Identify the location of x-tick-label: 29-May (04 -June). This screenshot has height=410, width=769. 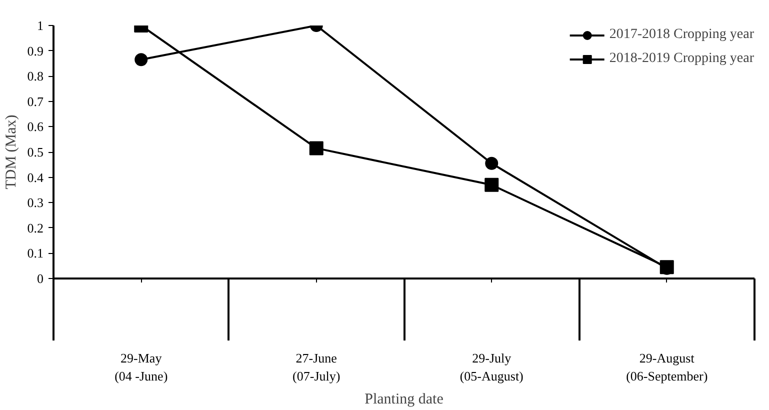
(141, 367).